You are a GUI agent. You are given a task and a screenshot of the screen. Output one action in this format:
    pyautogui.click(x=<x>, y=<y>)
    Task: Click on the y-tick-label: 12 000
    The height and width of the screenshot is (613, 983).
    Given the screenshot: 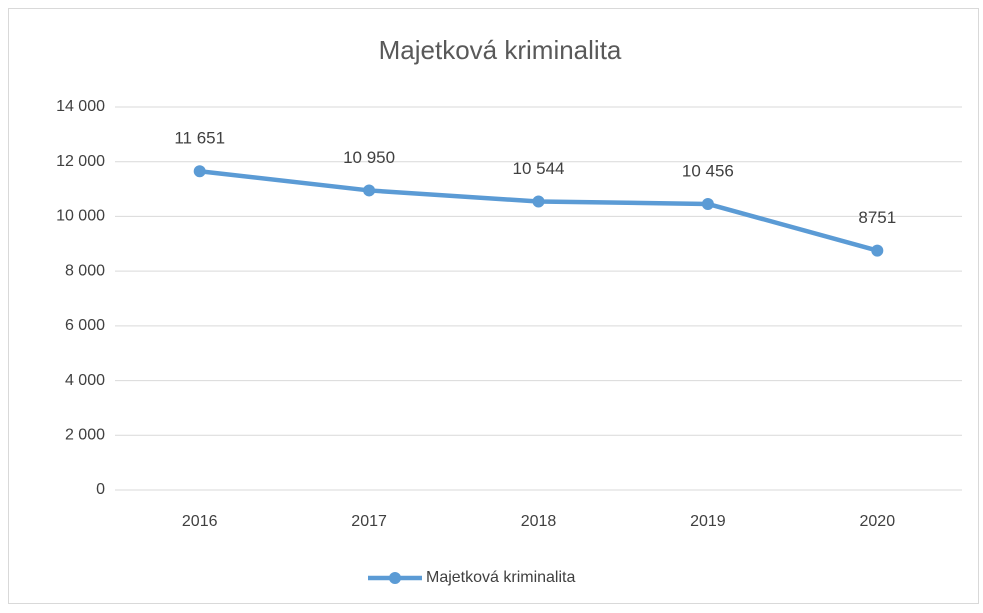 What is the action you would take?
    pyautogui.click(x=80, y=161)
    